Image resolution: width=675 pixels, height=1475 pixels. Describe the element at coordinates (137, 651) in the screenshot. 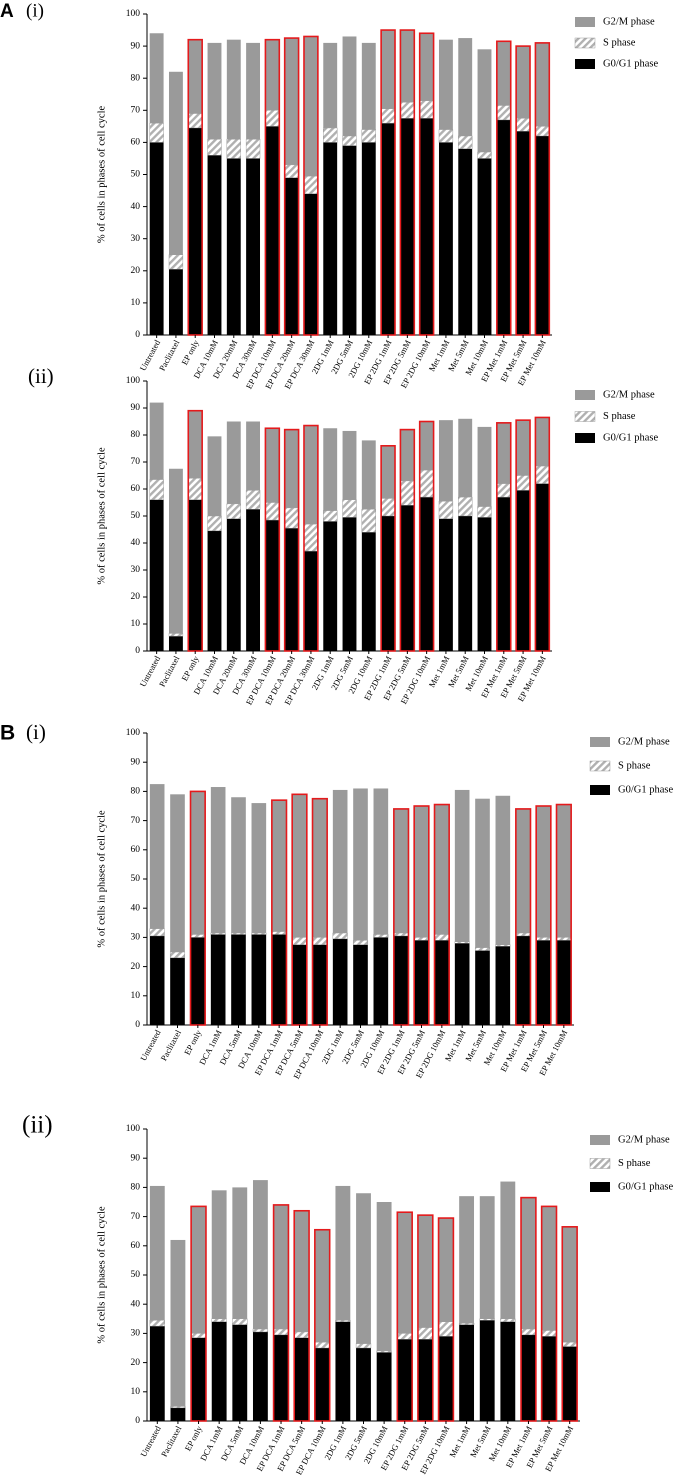

I see `y-tick-label: 0` at that location.